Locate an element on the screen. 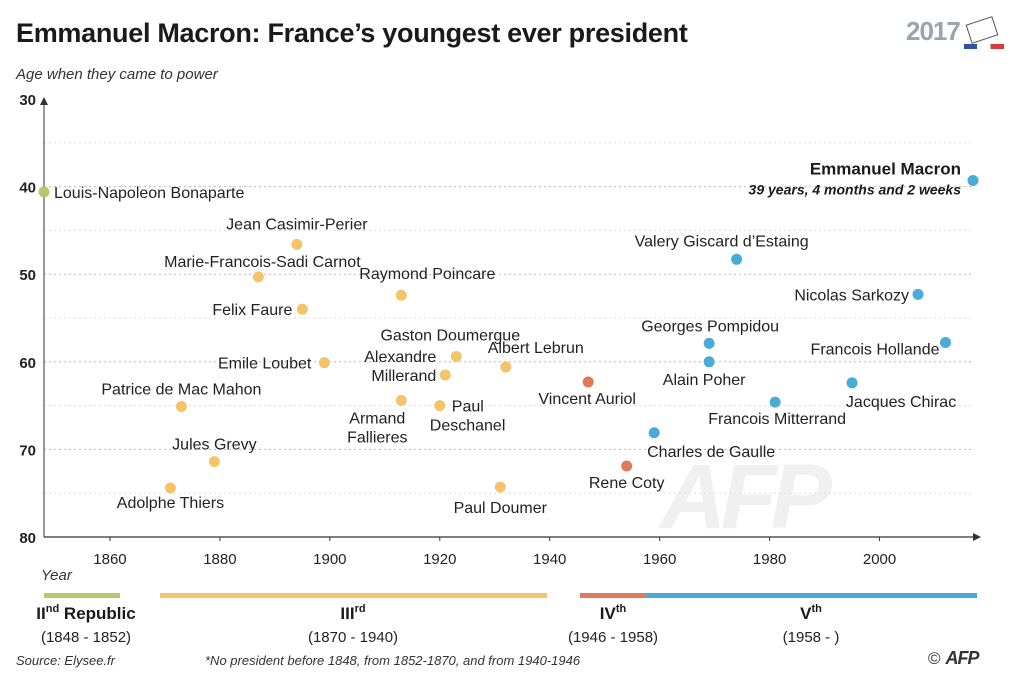 Image resolution: width=1014 pixels, height=683 pixels. point-label: Adolphe Thiers is located at coordinates (170, 503).